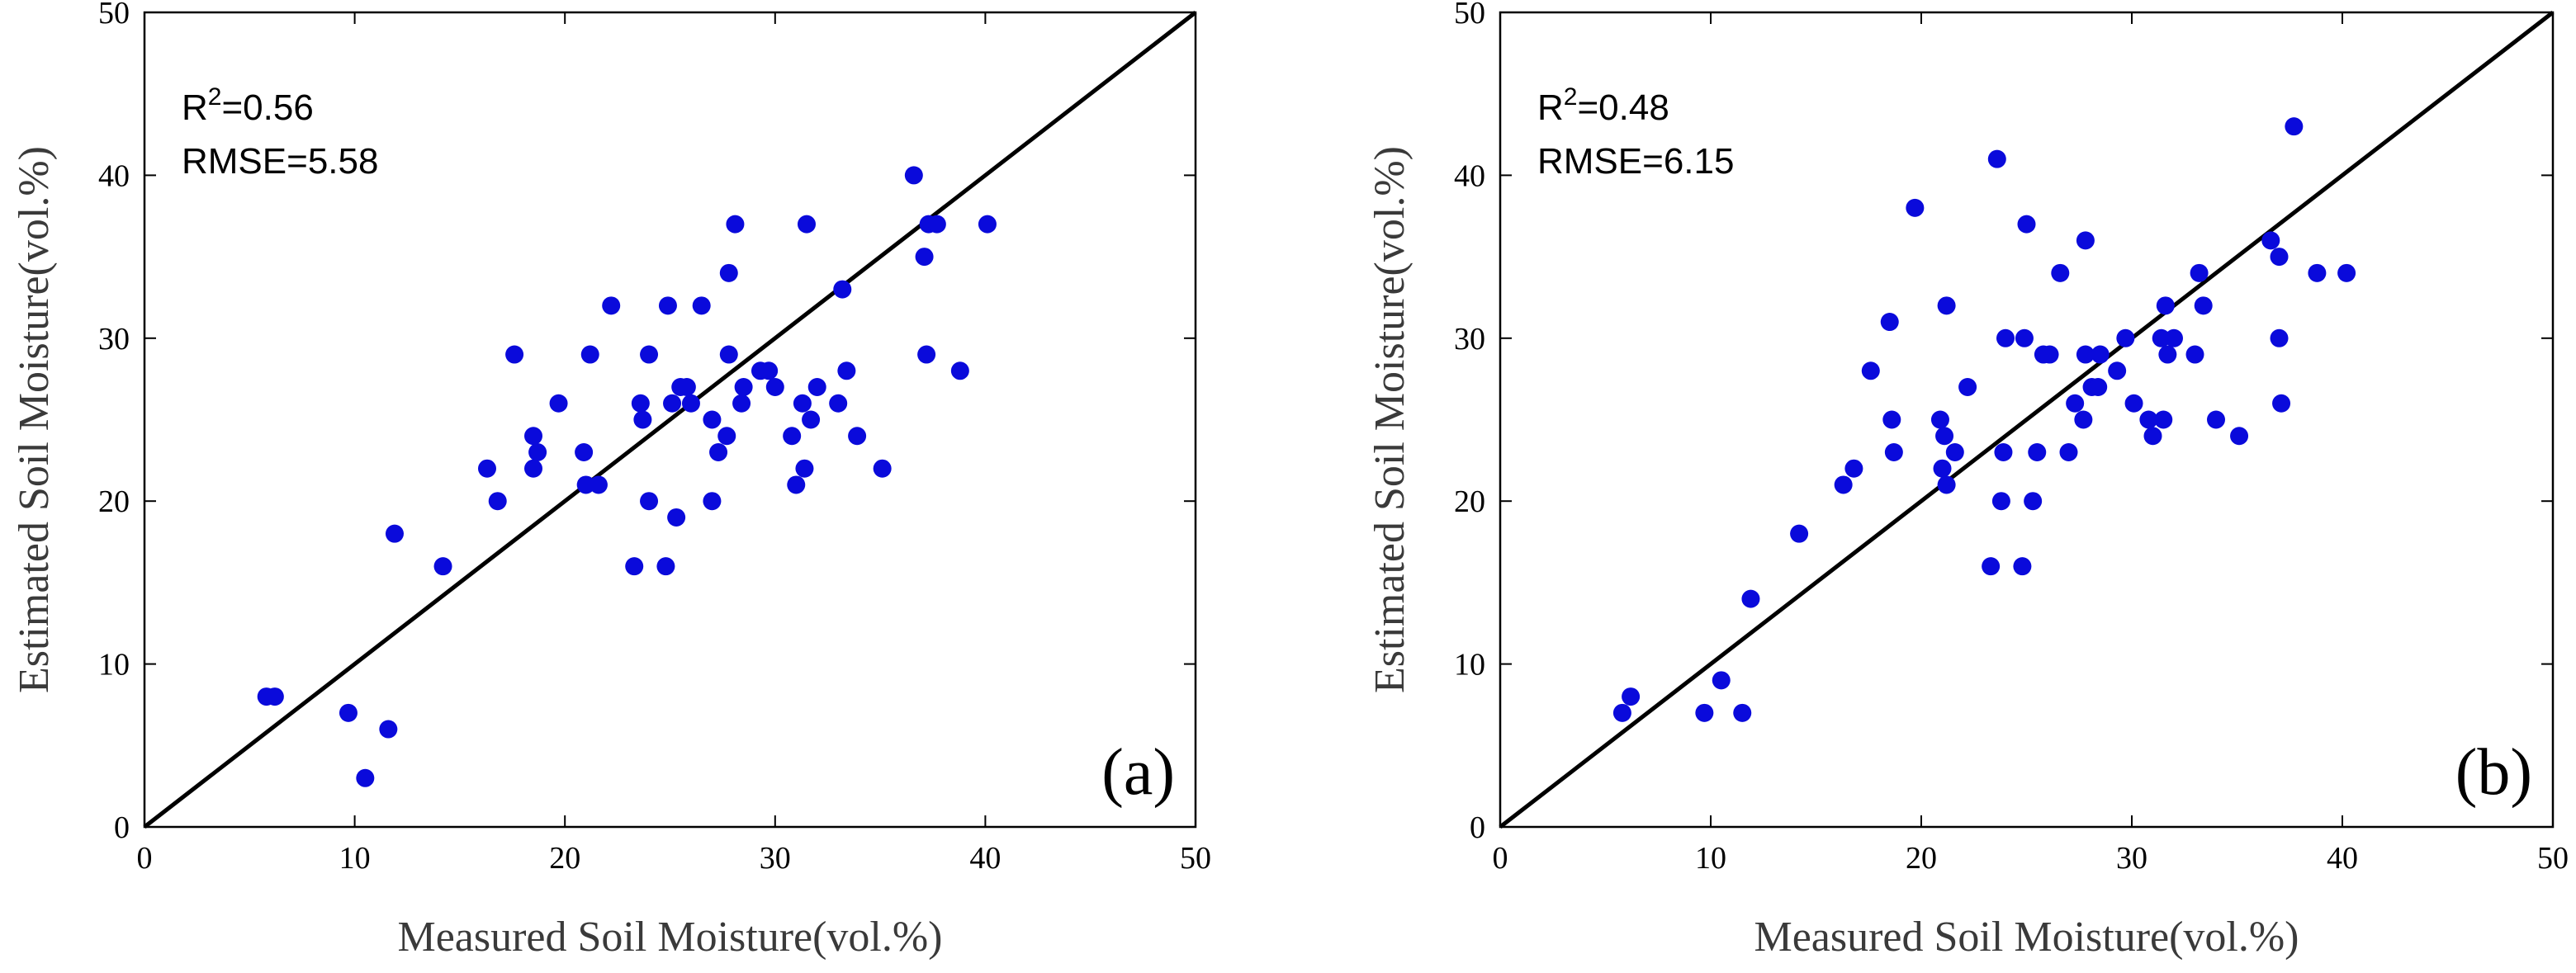  I want to click on rmse-label: RMSE=5.58, so click(280, 161).